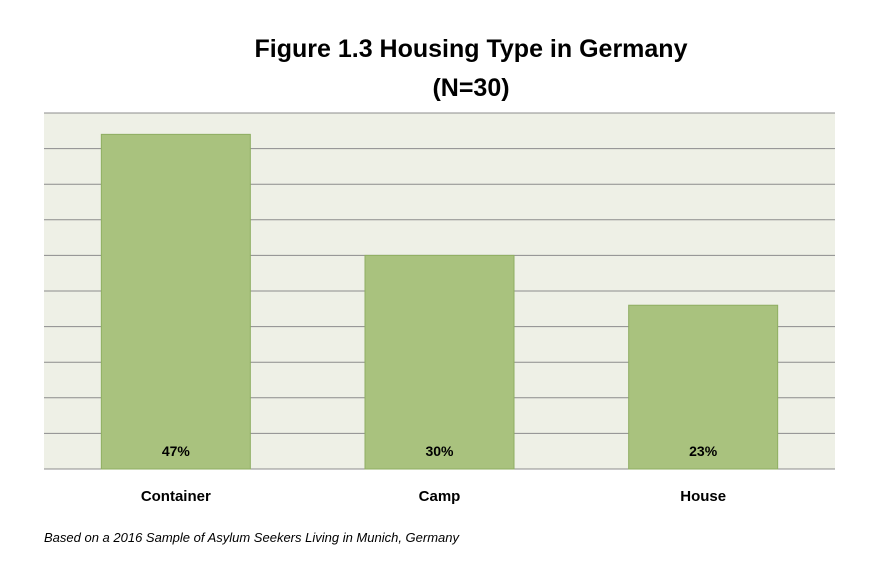  I want to click on bar-camp, so click(439, 362).